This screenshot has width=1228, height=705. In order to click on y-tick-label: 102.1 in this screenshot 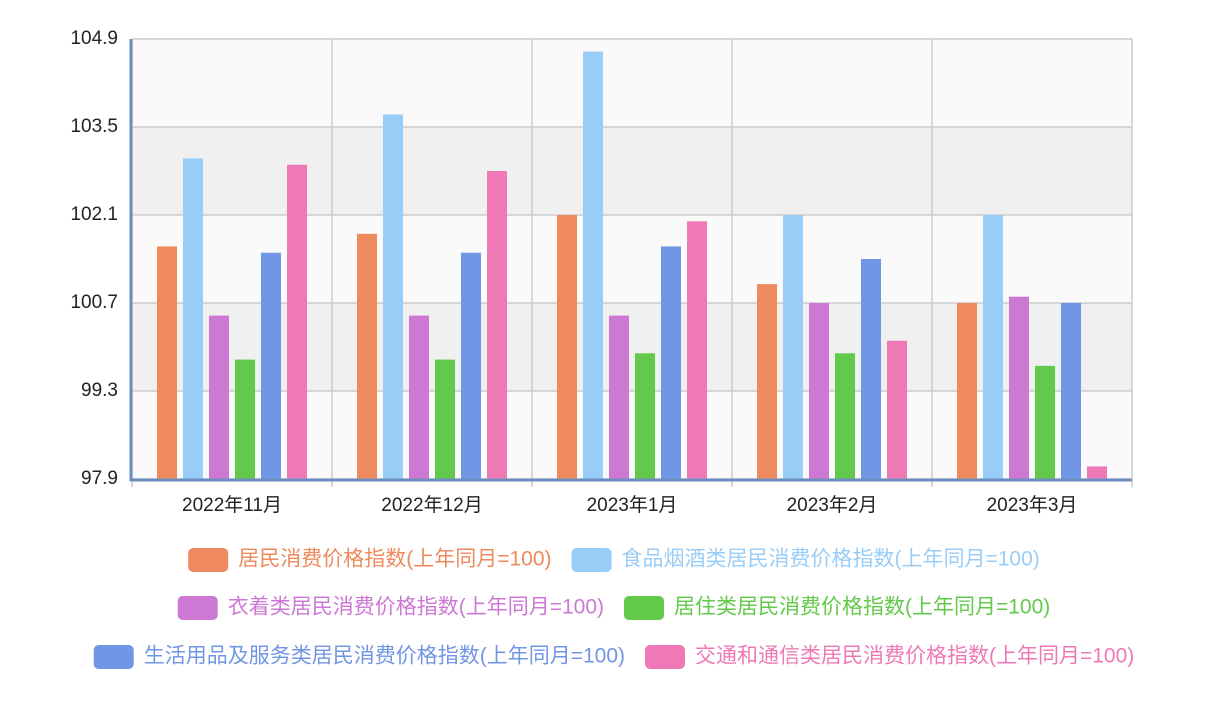, I will do `click(94, 214)`.